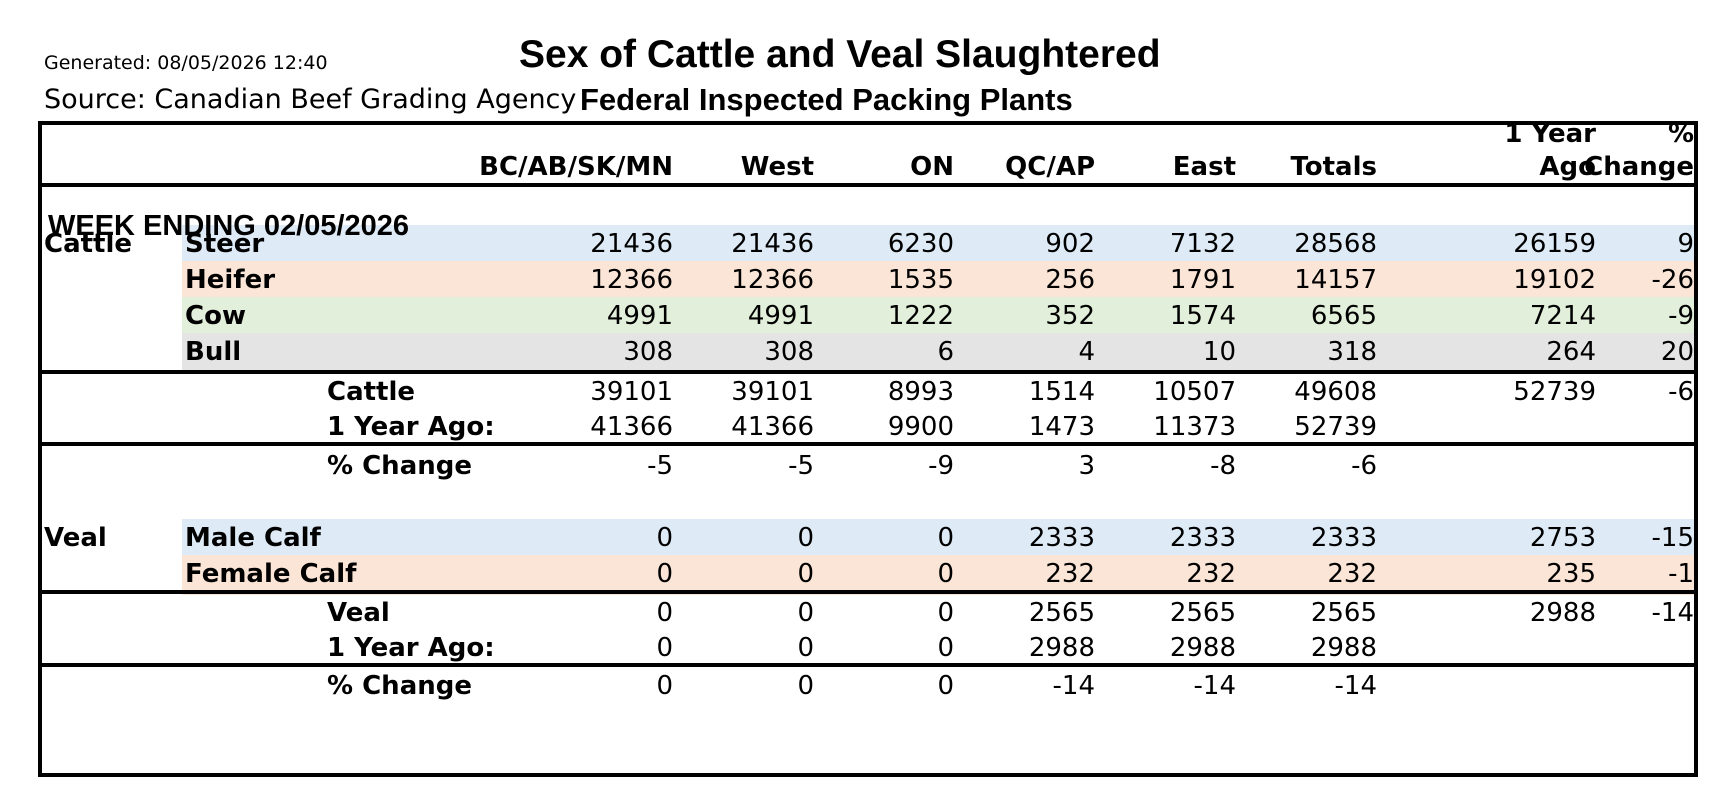 This screenshot has height=797, width=1732. What do you see at coordinates (1571, 352) in the screenshot?
I see `table-cell: 264` at bounding box center [1571, 352].